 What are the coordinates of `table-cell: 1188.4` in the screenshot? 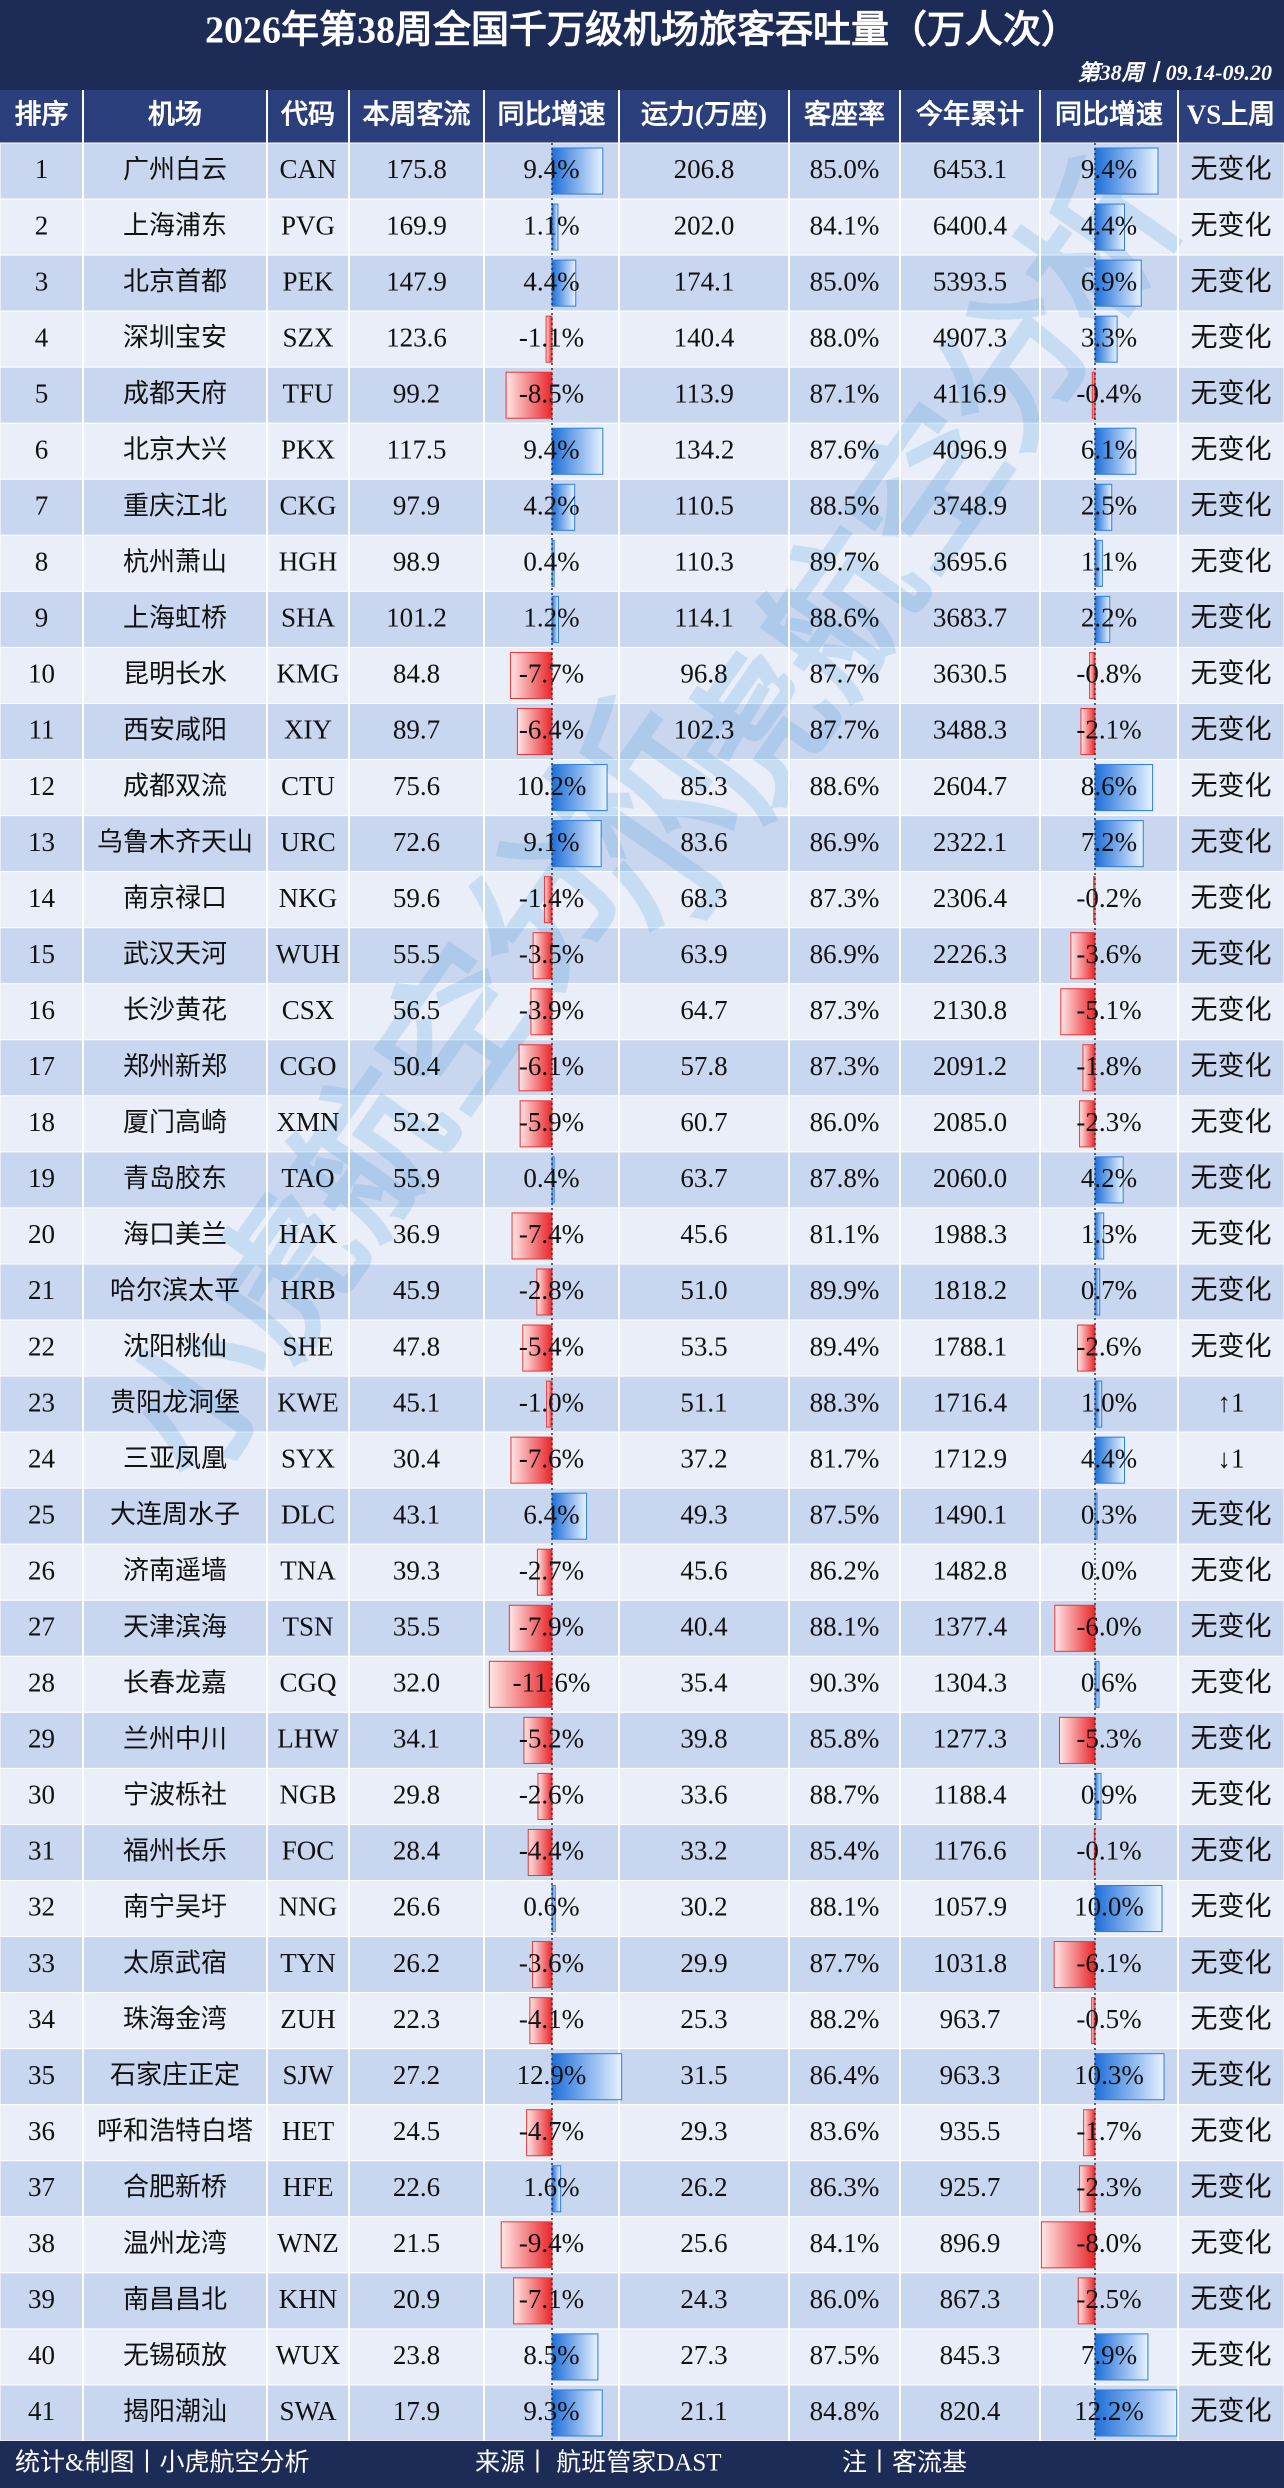 It's located at (970, 1795).